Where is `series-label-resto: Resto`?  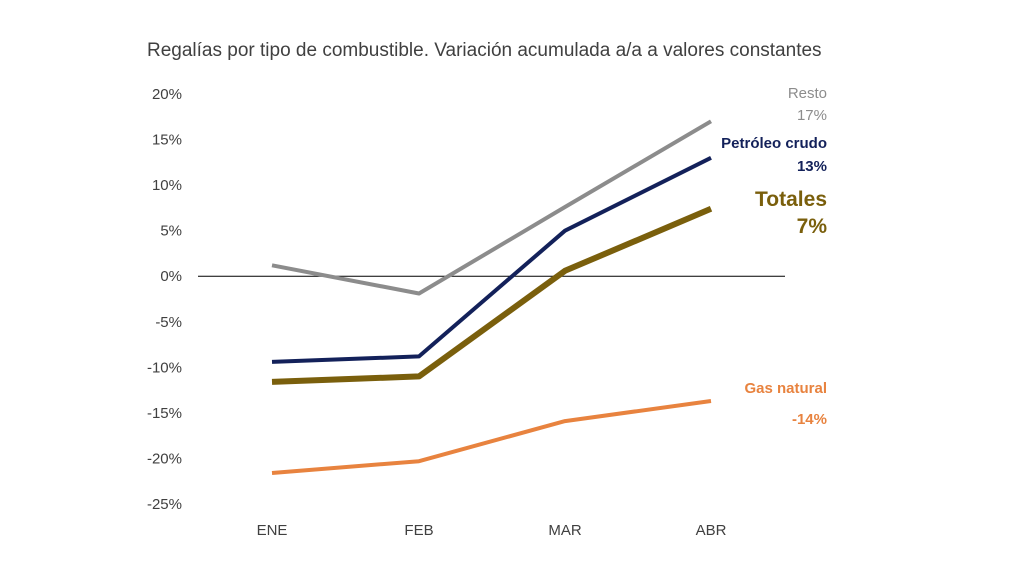
series-label-resto: Resto is located at coordinates (807, 93).